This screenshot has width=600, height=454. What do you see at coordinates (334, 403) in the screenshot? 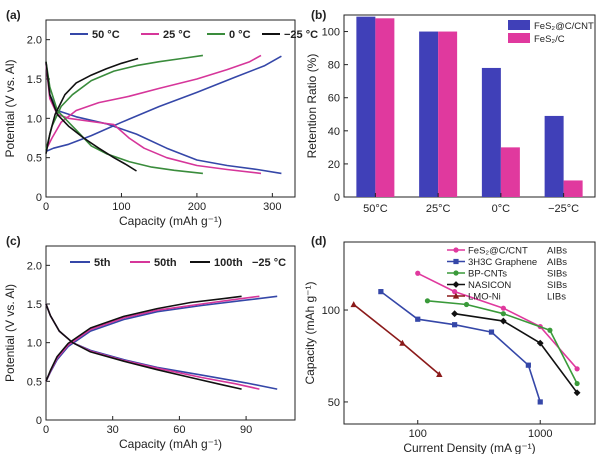
I see `y-tick-label: 50` at bounding box center [334, 403].